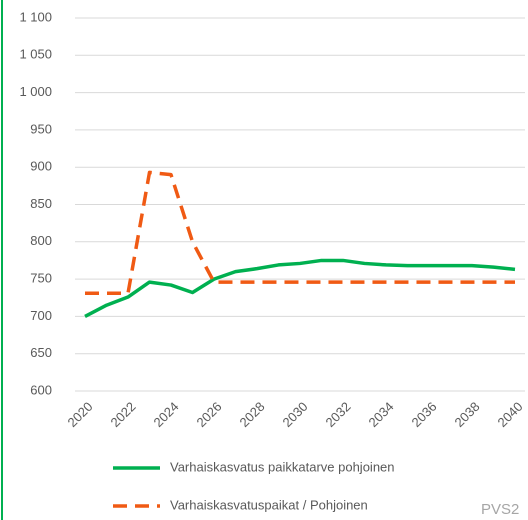 The height and width of the screenshot is (520, 528). Describe the element at coordinates (41, 166) in the screenshot. I see `y-tick-label: 900` at that location.